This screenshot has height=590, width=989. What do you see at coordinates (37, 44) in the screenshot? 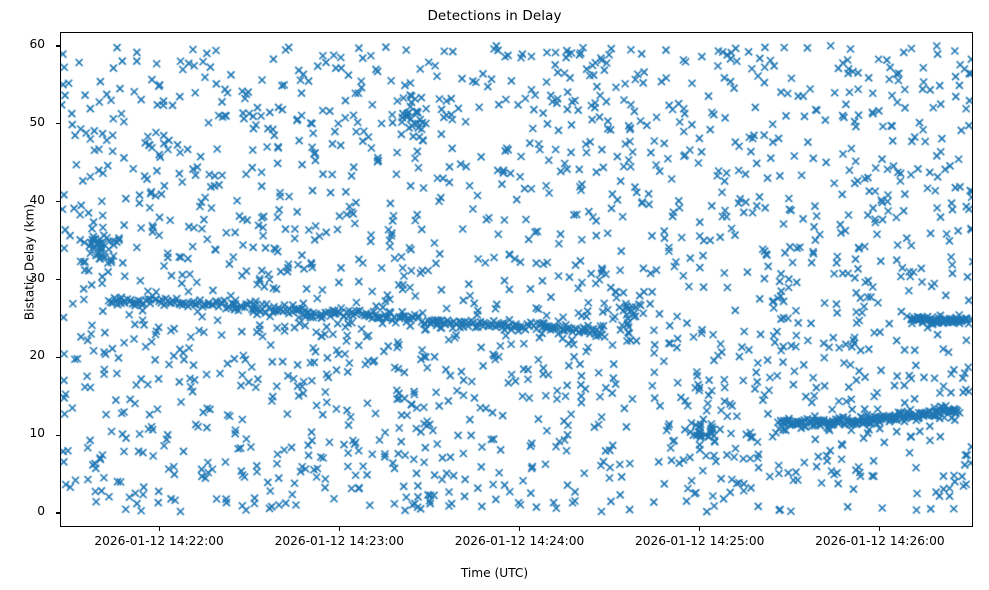
I see `y-tick-label: 60` at bounding box center [37, 44].